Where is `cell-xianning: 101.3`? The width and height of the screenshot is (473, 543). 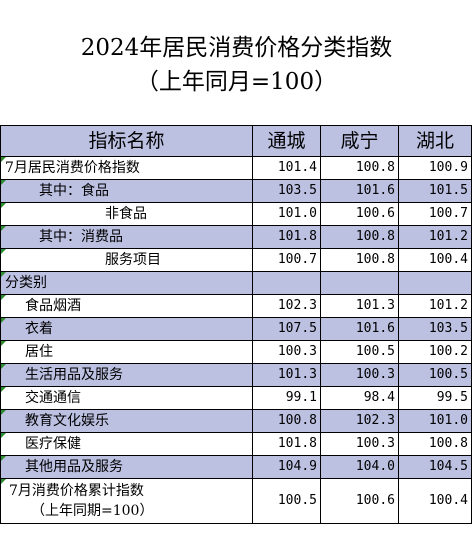
cell-xianning: 101.3 is located at coordinates (359, 306).